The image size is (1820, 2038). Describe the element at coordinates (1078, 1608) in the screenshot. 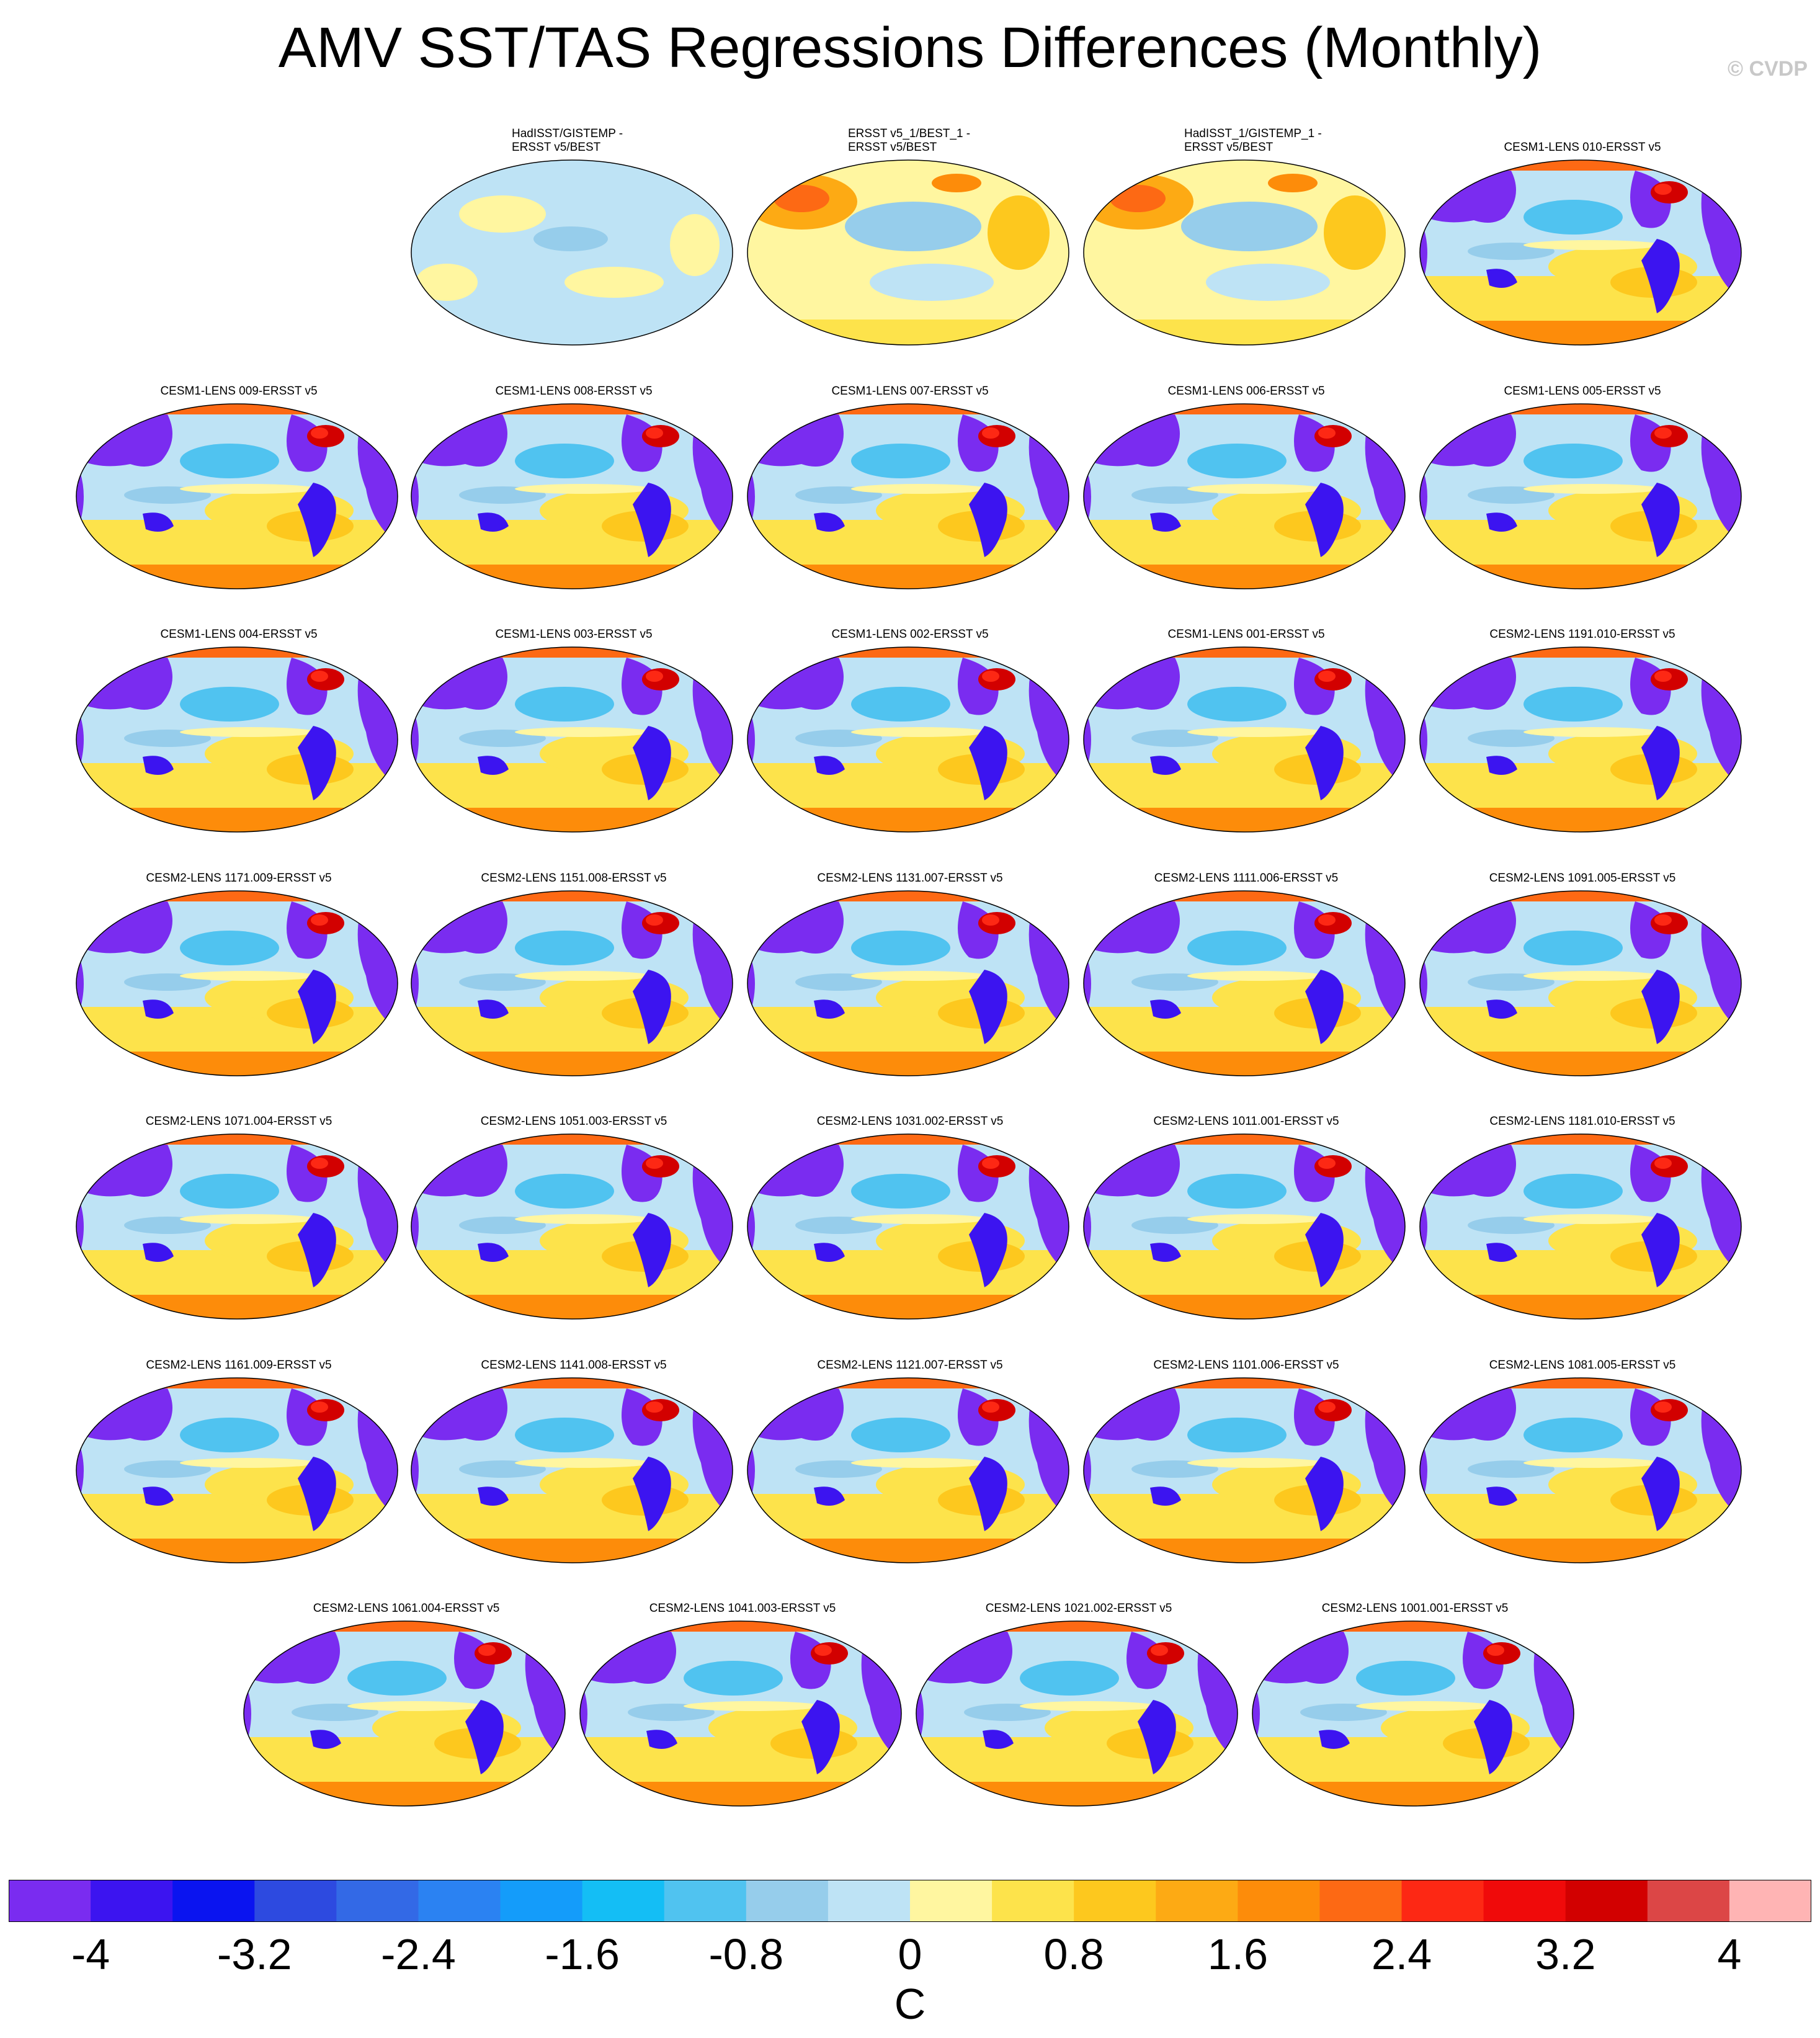

I see `panel-title: CESM2-LENS 1021.002-ERSST v5` at that location.